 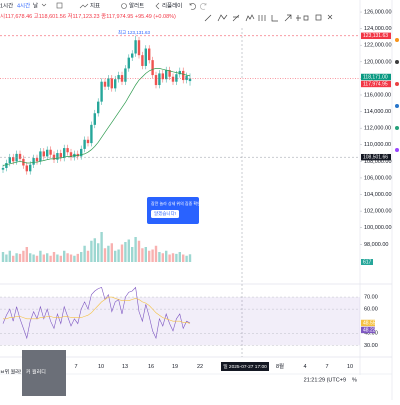 What do you see at coordinates (378, 212) in the screenshot?
I see `y-tick-label: 102,000.00` at bounding box center [378, 212].